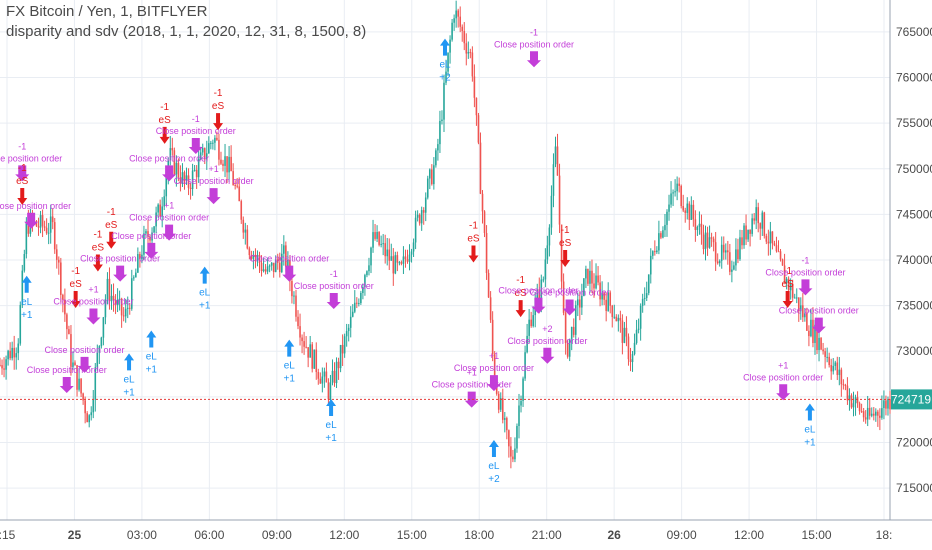 The width and height of the screenshot is (932, 550). Describe the element at coordinates (565, 243) in the screenshot. I see `short-entry-label: eS` at that location.